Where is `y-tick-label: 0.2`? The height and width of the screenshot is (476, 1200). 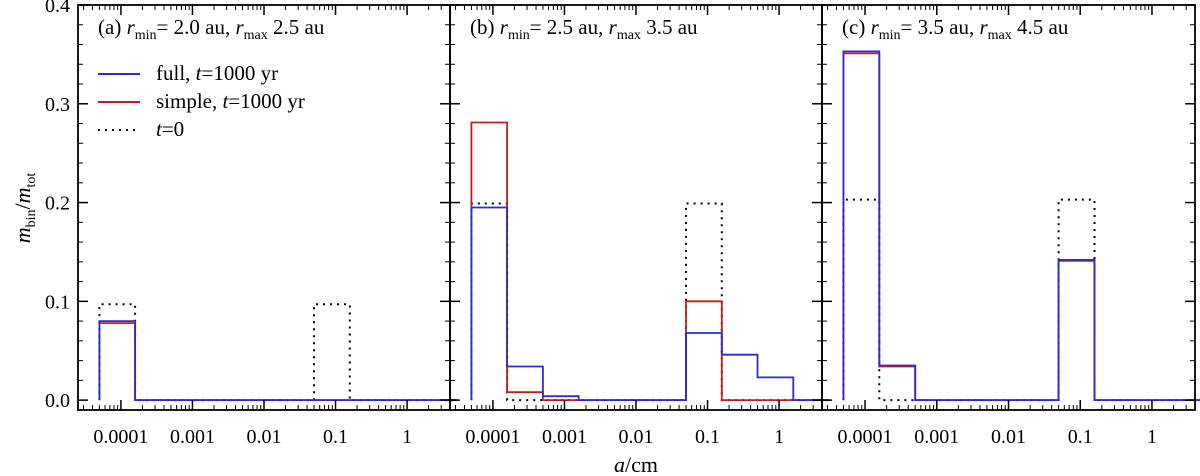
y-tick-label: 0.2 is located at coordinates (57, 204).